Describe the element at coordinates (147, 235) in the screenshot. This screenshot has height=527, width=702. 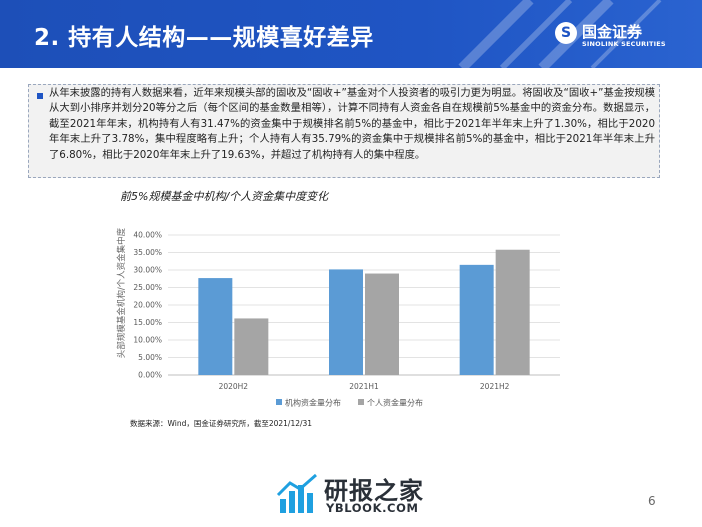
I see `y-tick-label: 40.00%` at that location.